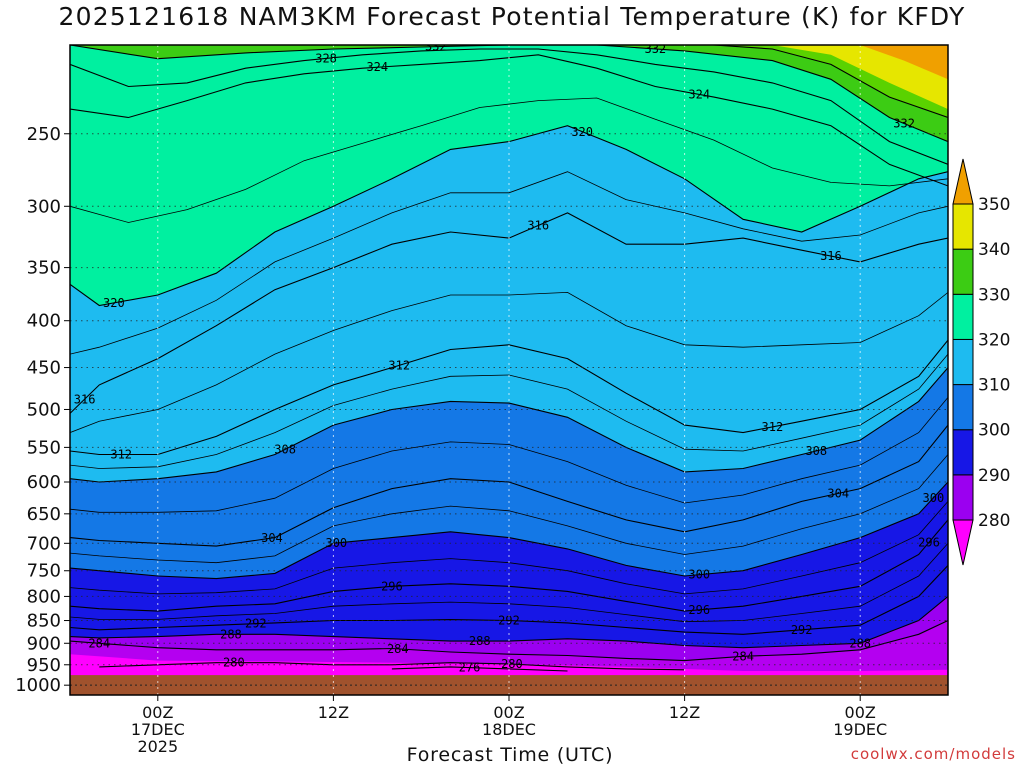 The width and height of the screenshot is (1024, 768). I want to click on colorbar-arrow-bottom, so click(963, 542).